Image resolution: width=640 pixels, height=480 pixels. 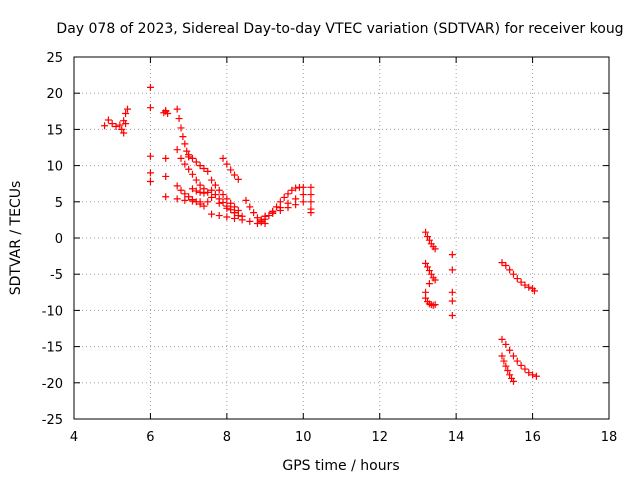 I want to click on x-tick-label: 16, so click(x=532, y=437).